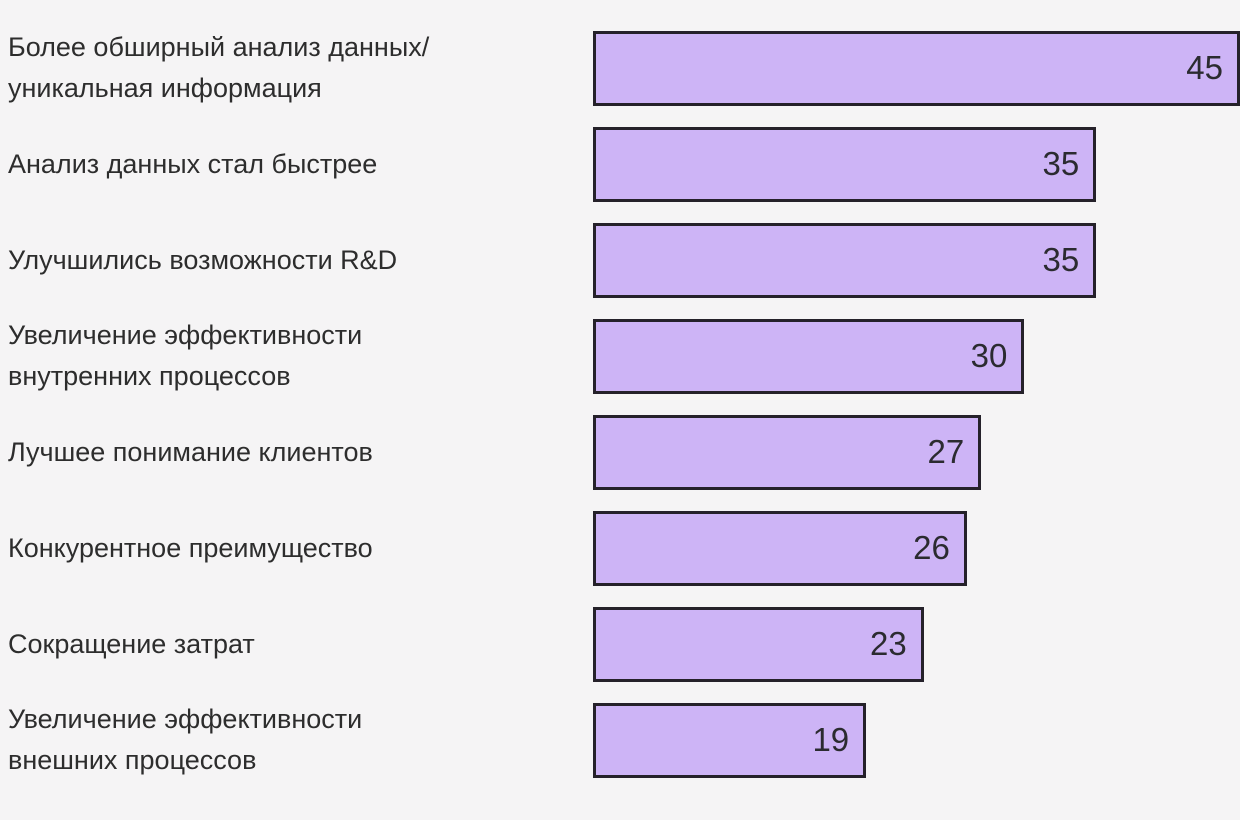 Image resolution: width=1240 pixels, height=820 pixels. I want to click on value-label: 30, so click(989, 355).